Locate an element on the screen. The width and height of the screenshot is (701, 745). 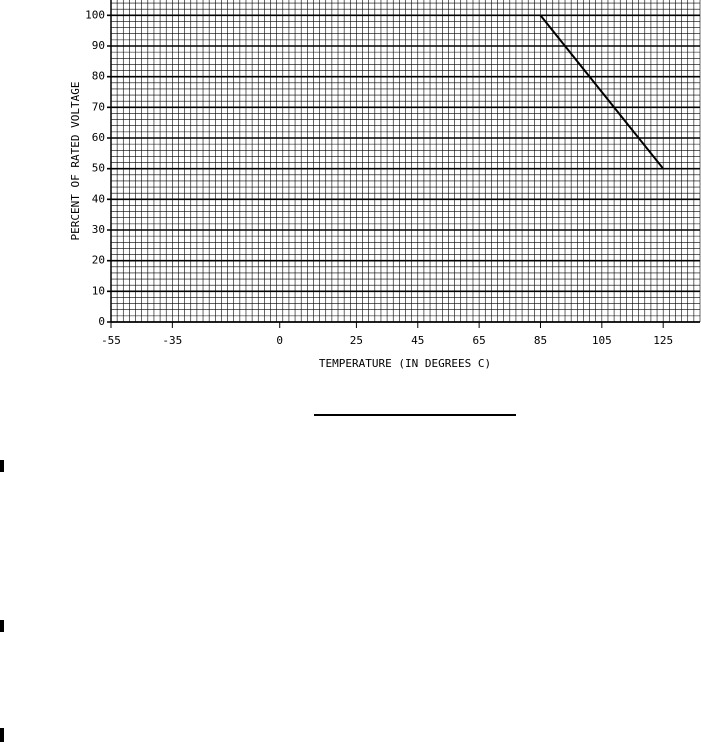
y-tick-label: 100 is located at coordinates (95, 14).